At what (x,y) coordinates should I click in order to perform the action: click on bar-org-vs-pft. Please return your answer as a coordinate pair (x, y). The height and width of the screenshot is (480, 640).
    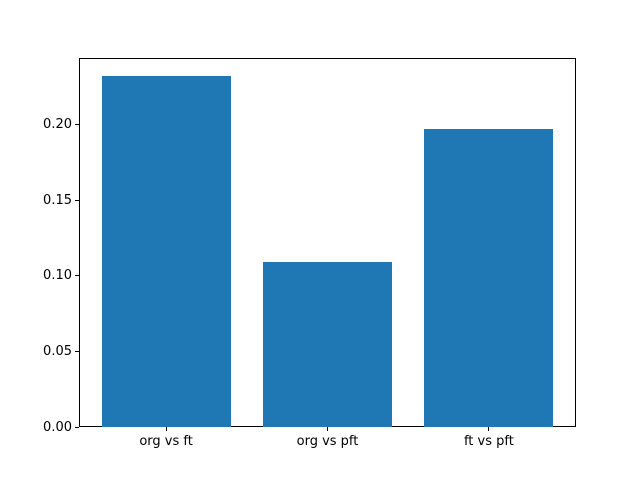
    Looking at the image, I should click on (328, 344).